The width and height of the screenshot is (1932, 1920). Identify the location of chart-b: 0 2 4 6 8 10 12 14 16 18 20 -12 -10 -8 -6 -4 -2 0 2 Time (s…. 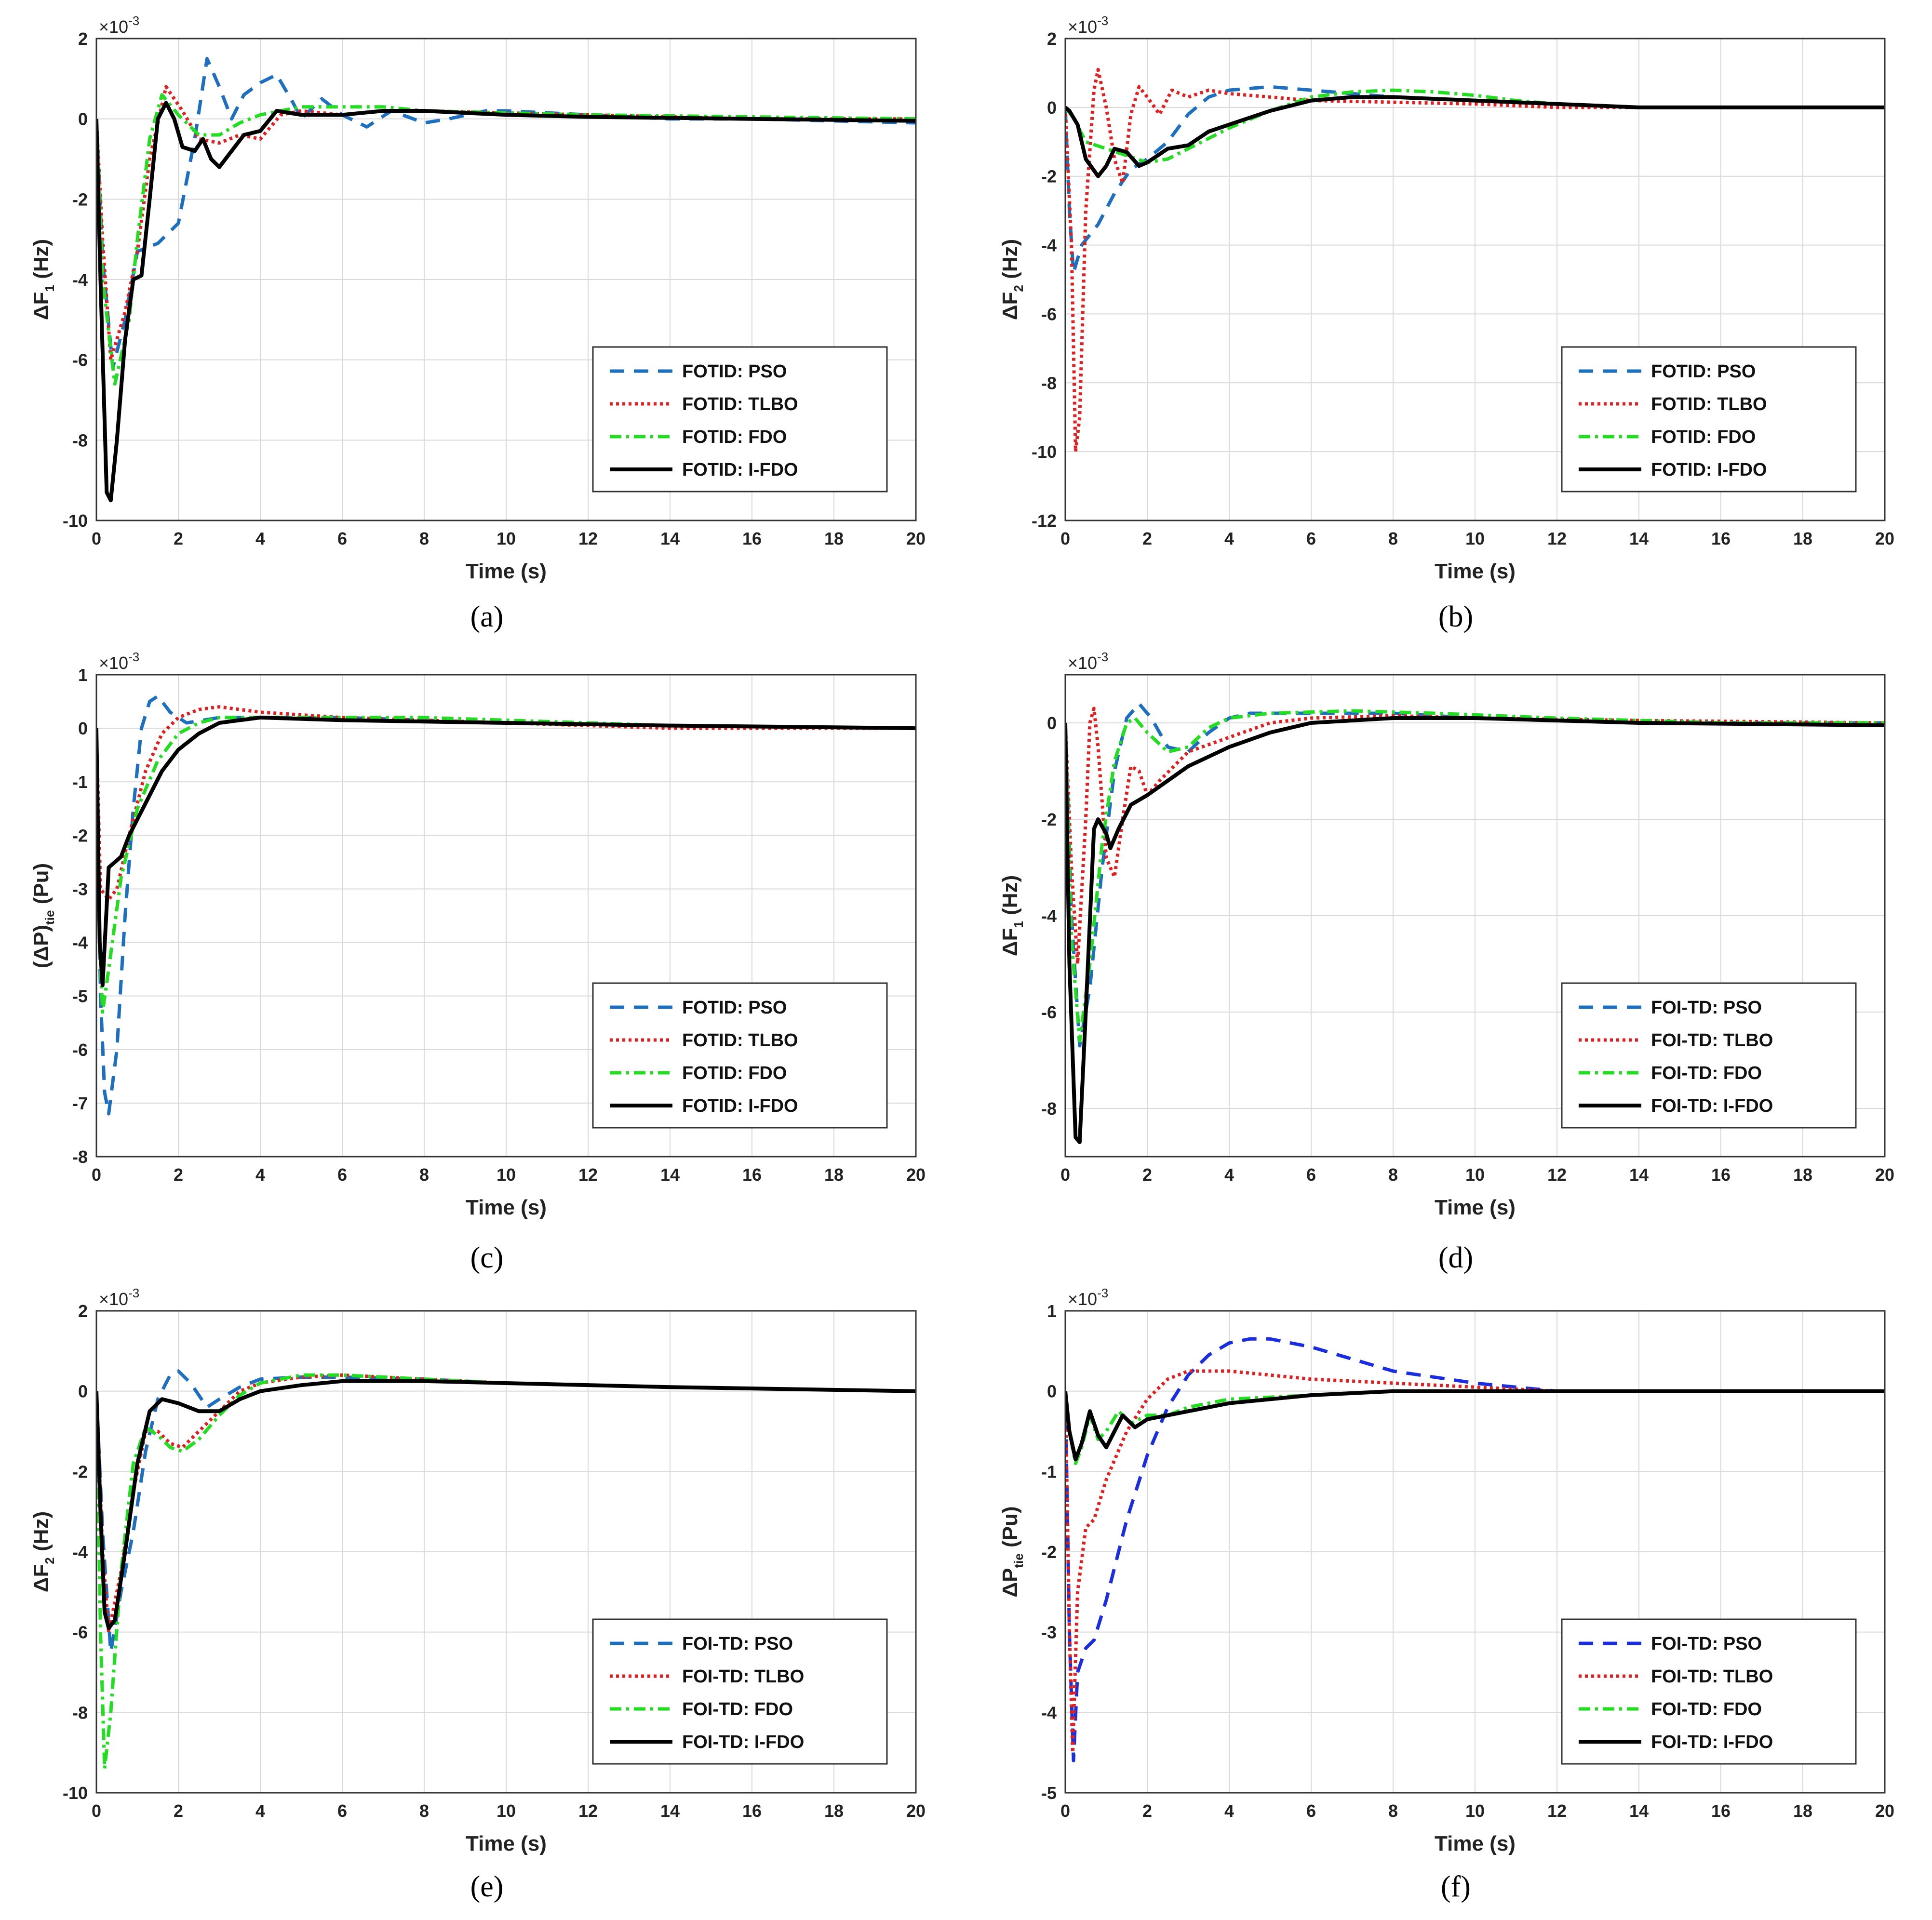
(1446, 298).